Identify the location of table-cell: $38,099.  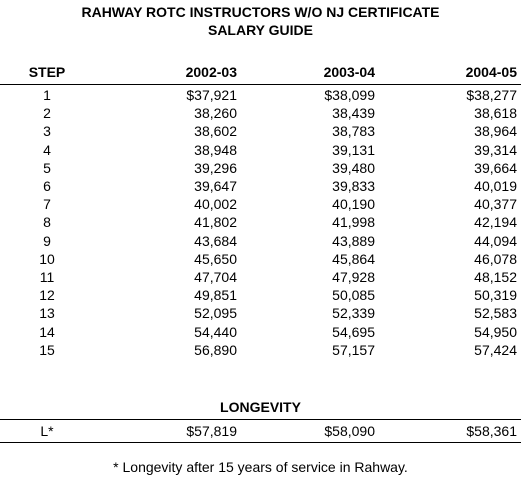
(349, 95).